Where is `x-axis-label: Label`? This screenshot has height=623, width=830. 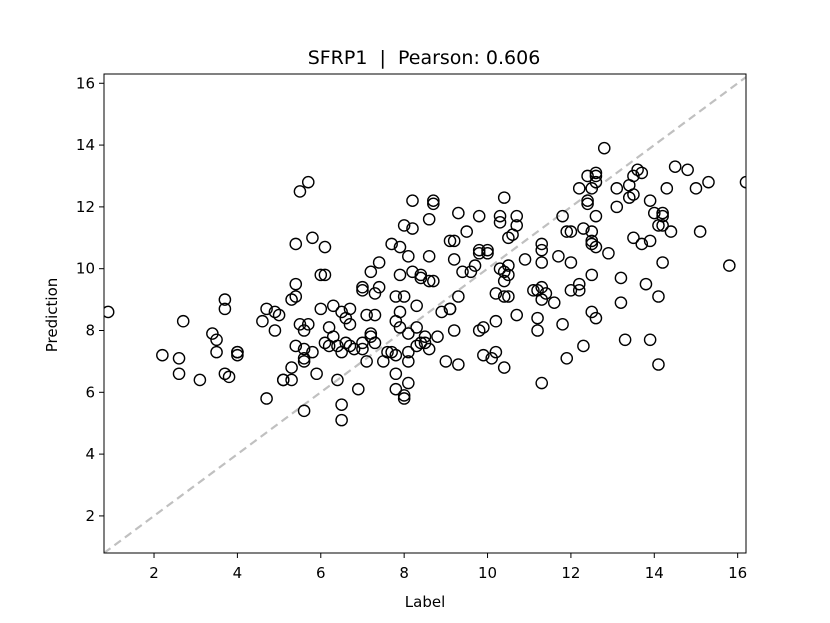
x-axis-label: Label is located at coordinates (425, 602).